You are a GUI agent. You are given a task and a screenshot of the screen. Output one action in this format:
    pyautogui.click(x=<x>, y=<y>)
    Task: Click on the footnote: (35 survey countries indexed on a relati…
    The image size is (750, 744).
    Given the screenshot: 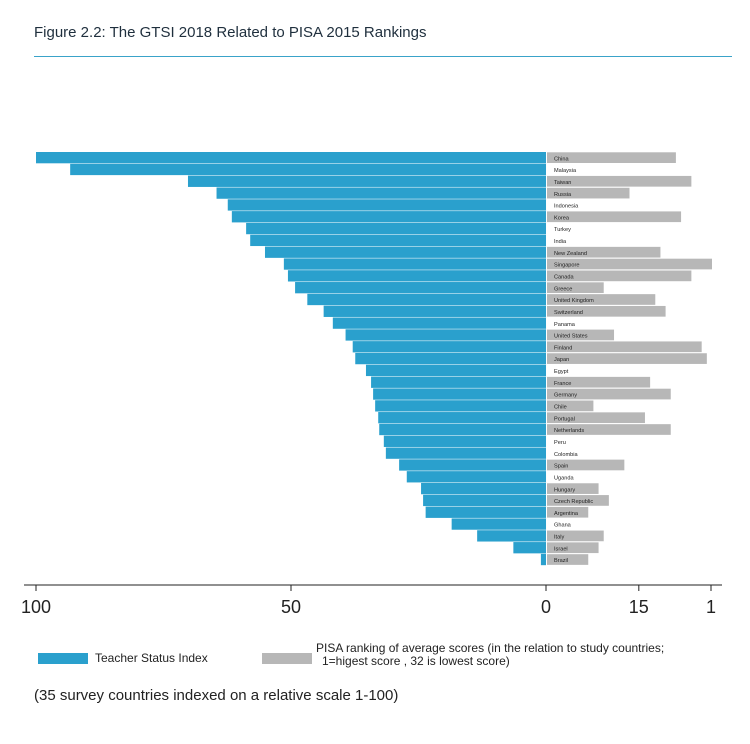 What is the action you would take?
    pyautogui.click(x=216, y=695)
    